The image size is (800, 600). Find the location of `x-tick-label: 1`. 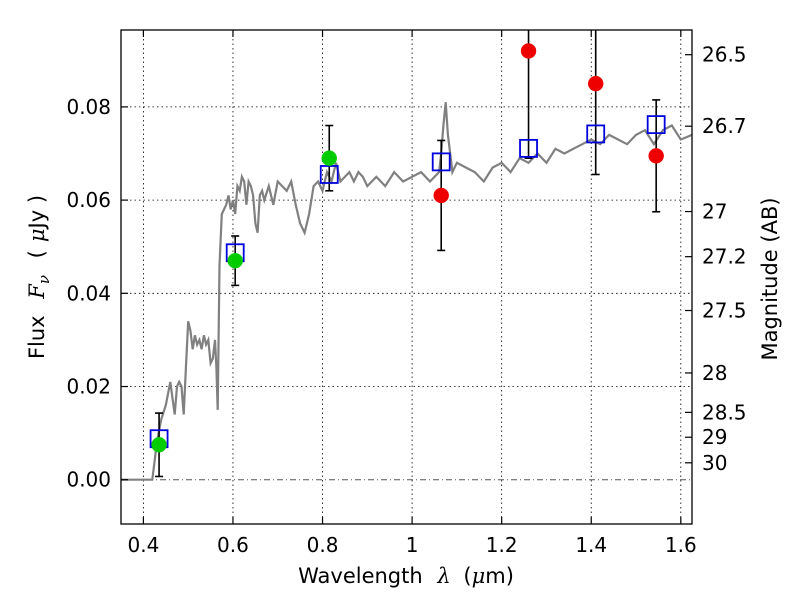

x-tick-label: 1 is located at coordinates (412, 545).